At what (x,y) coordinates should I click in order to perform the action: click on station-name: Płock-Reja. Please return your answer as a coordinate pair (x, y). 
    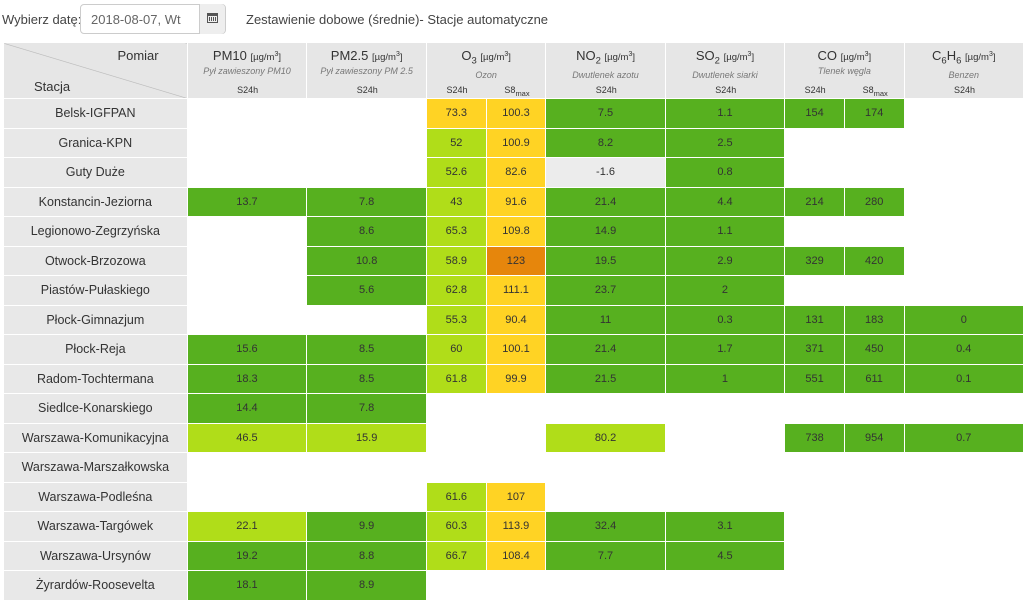
    Looking at the image, I should click on (95, 349).